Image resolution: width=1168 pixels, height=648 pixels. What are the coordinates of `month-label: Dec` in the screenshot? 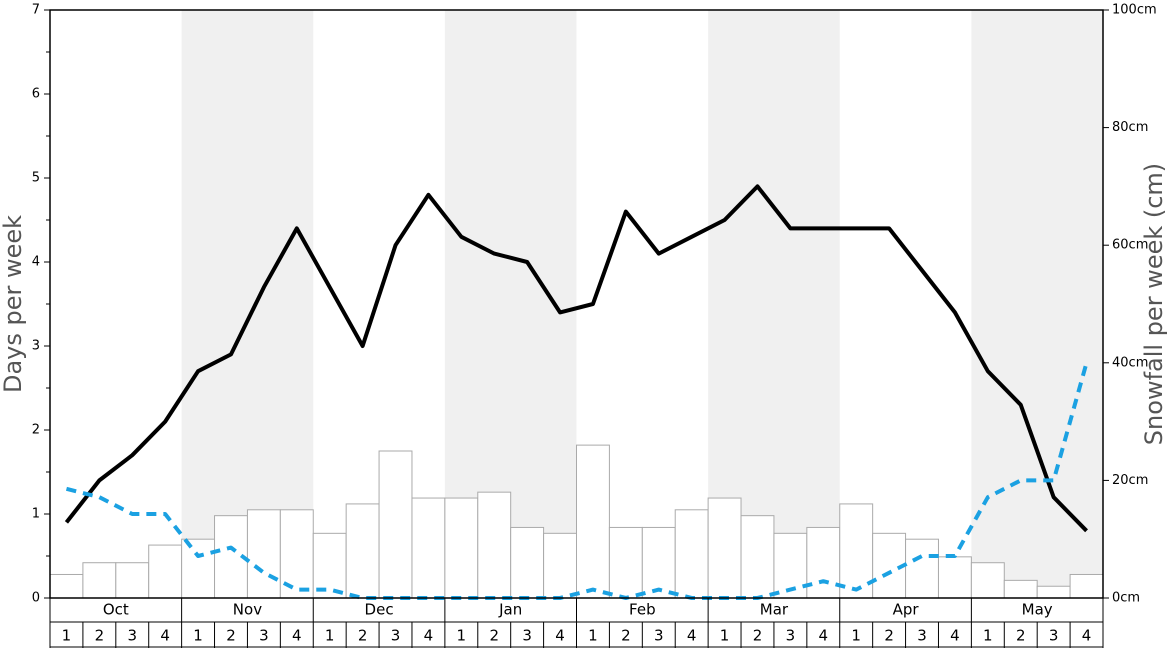 It's located at (379, 610).